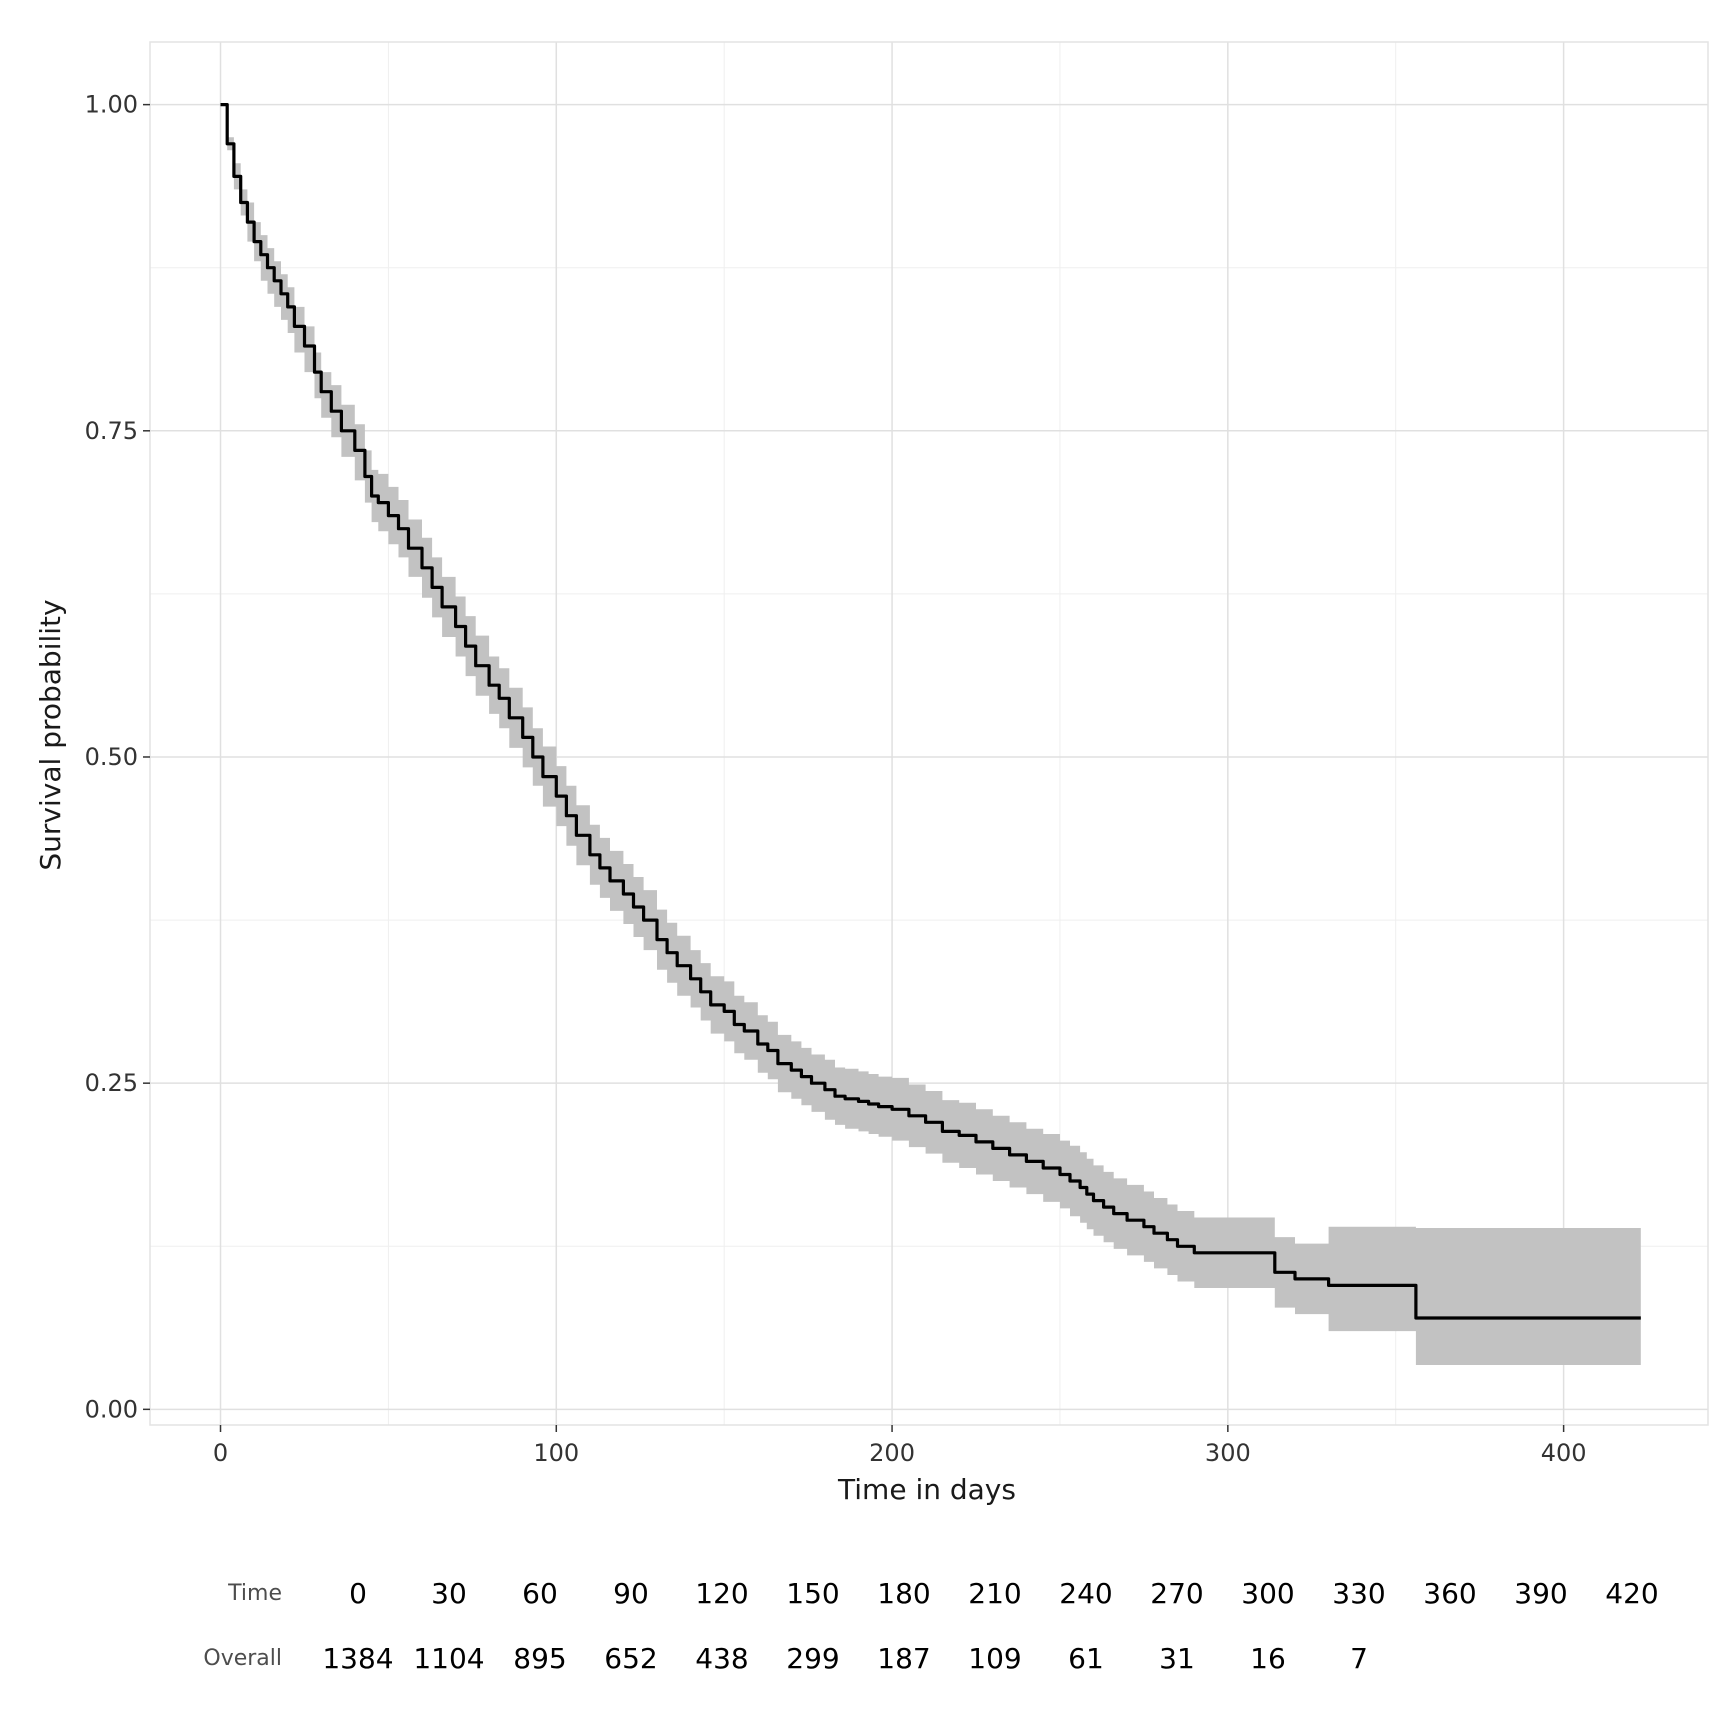 The width and height of the screenshot is (1728, 1728). What do you see at coordinates (1540, 1593) in the screenshot?
I see `risk-table-time: 390` at bounding box center [1540, 1593].